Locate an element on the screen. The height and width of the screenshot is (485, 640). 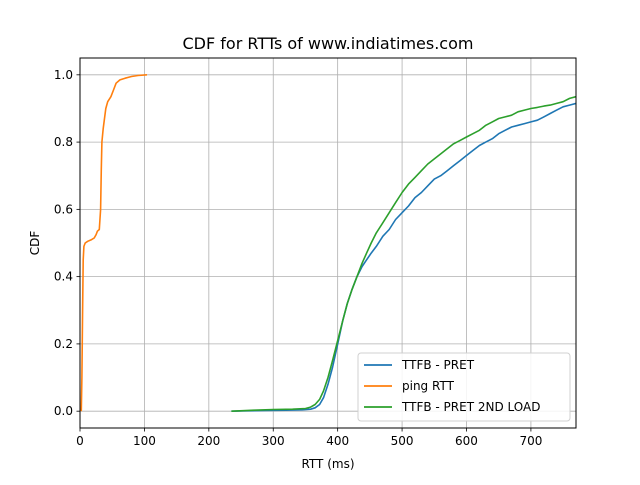
y-tick-label: 1.0 is located at coordinates (63, 75).